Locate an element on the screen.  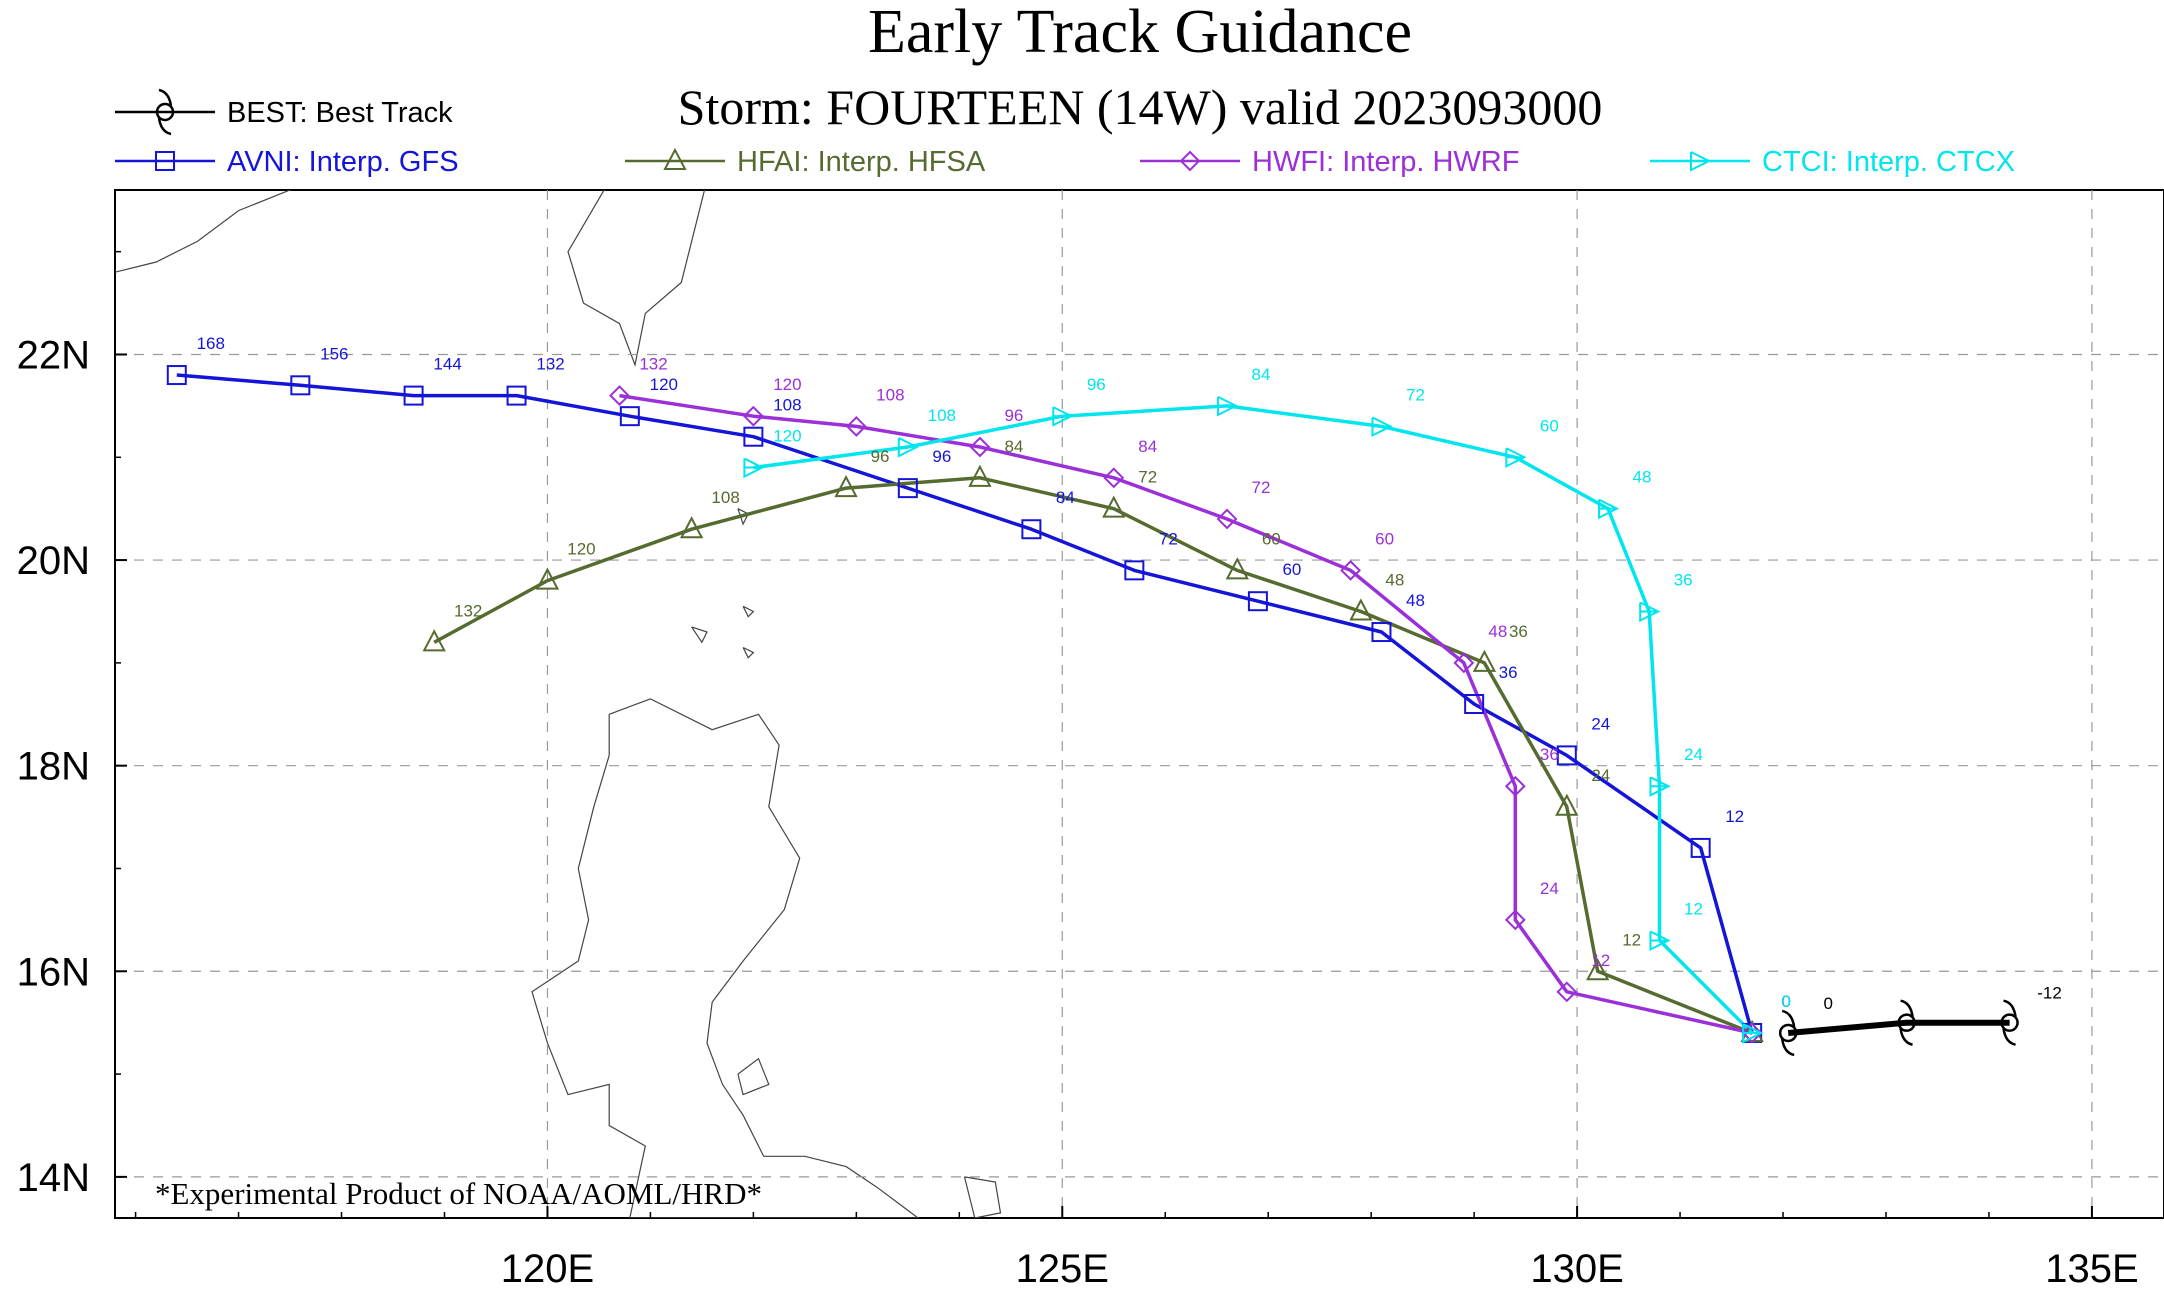
tau-label-hwfi: 12 is located at coordinates (1600, 960).